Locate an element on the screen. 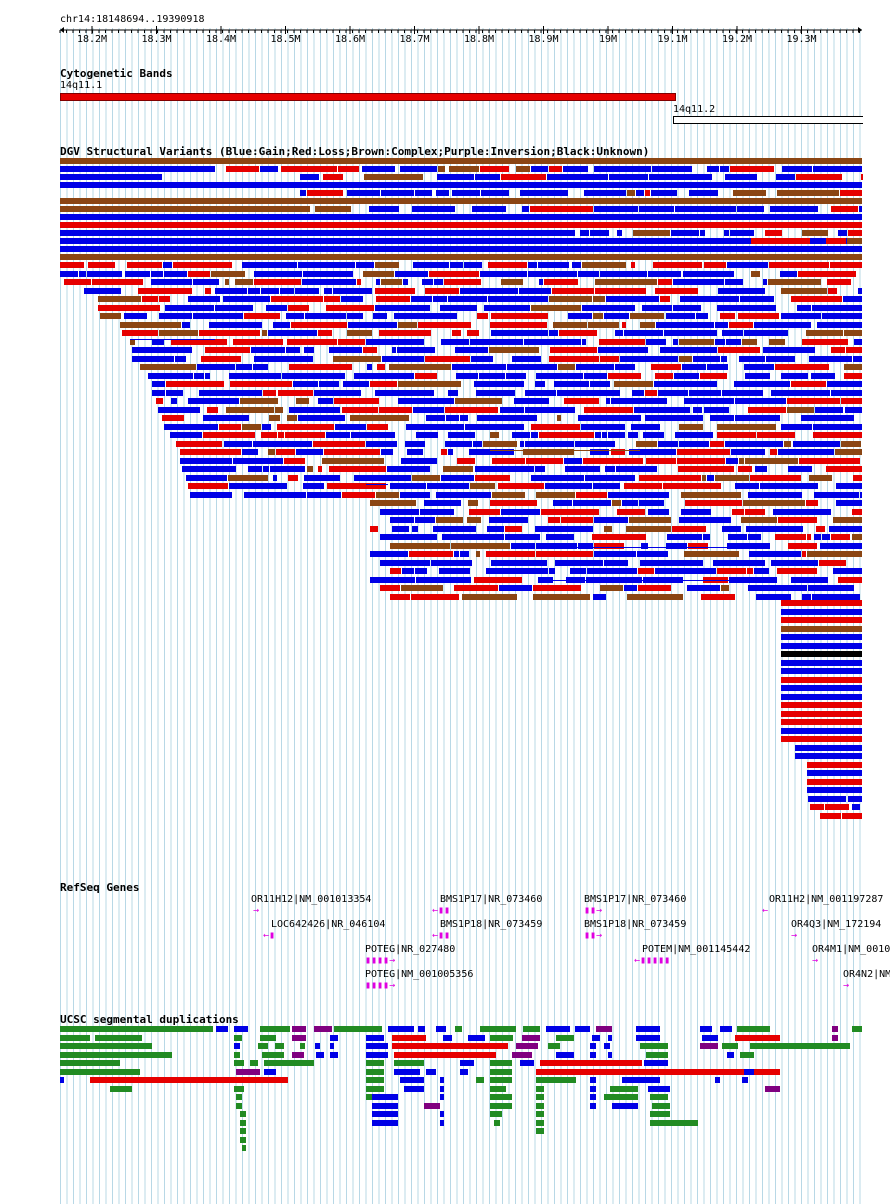 This screenshot has width=890, height=1204. gene-label: OR4Q3|NM_172194 is located at coordinates (836, 924).